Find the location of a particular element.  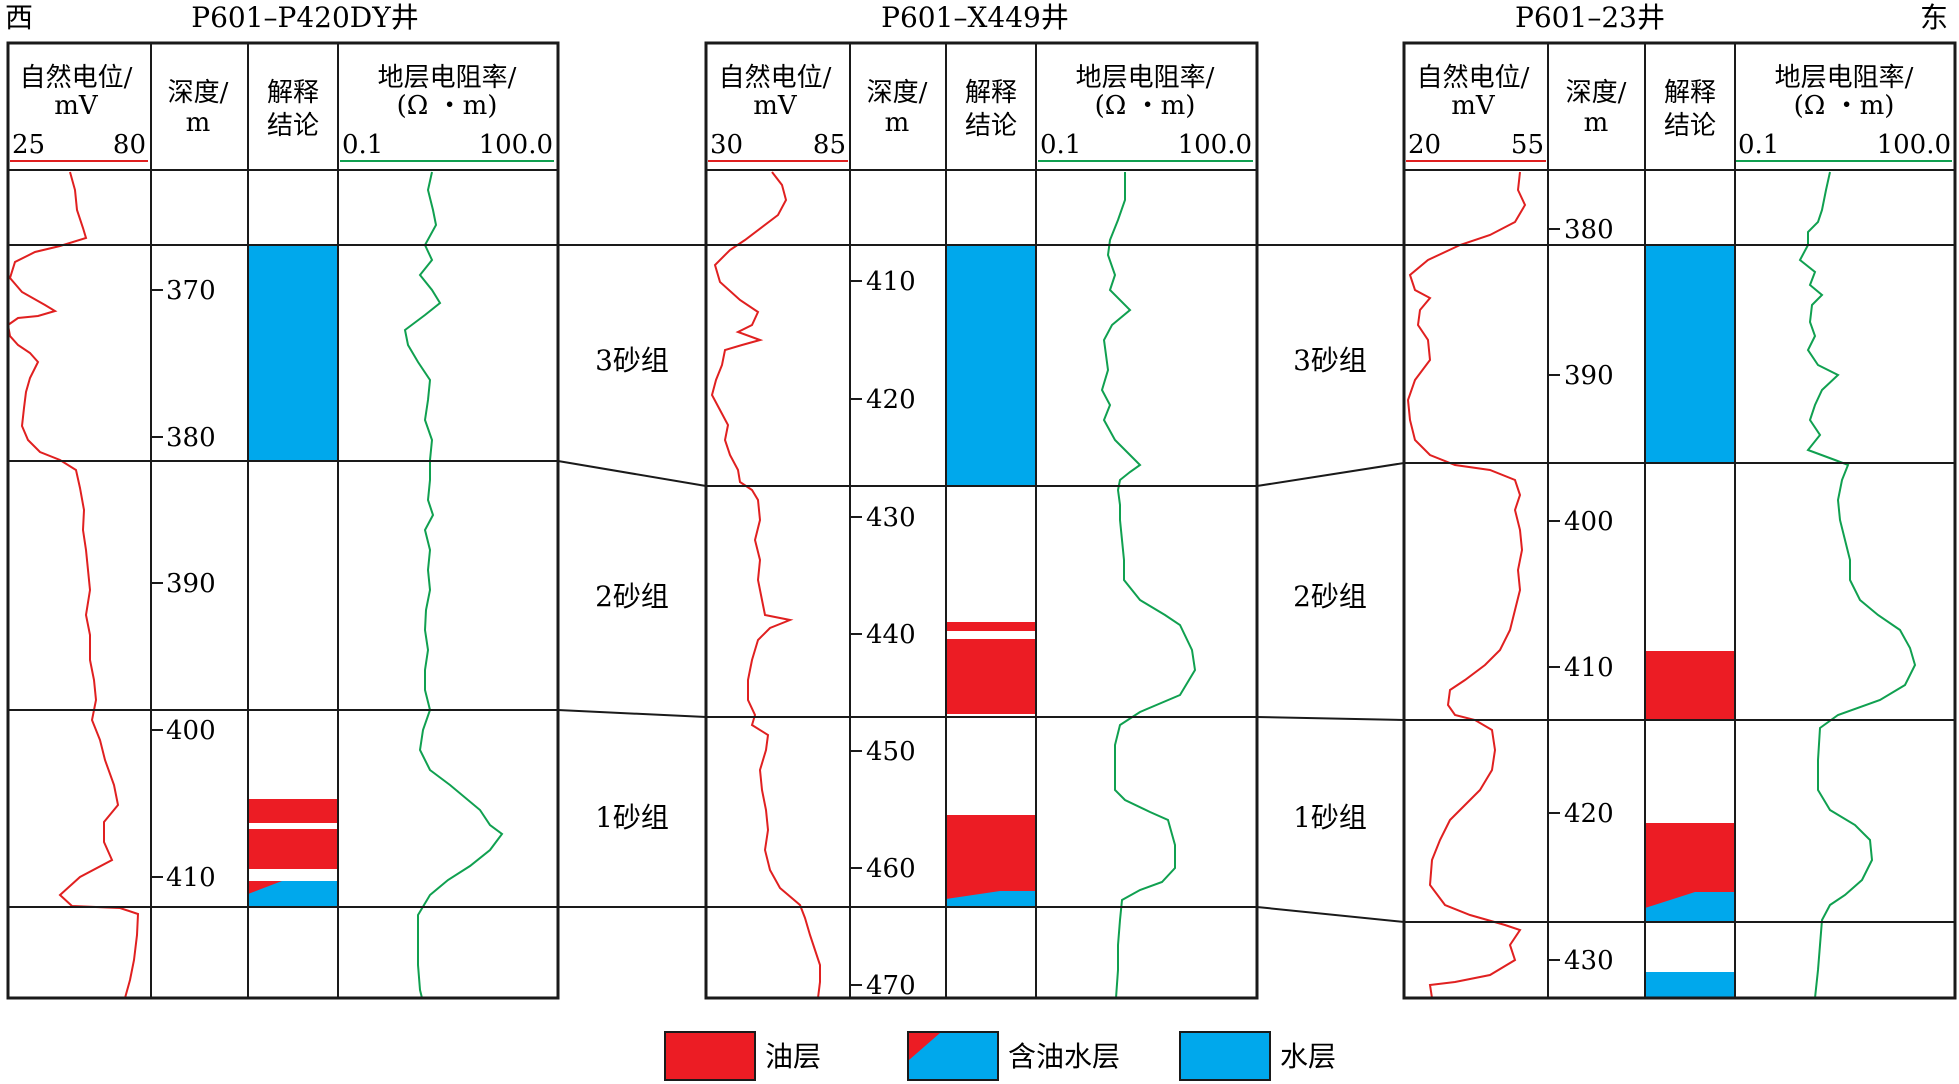

well-2-tick-410: 410 is located at coordinates (891, 282).